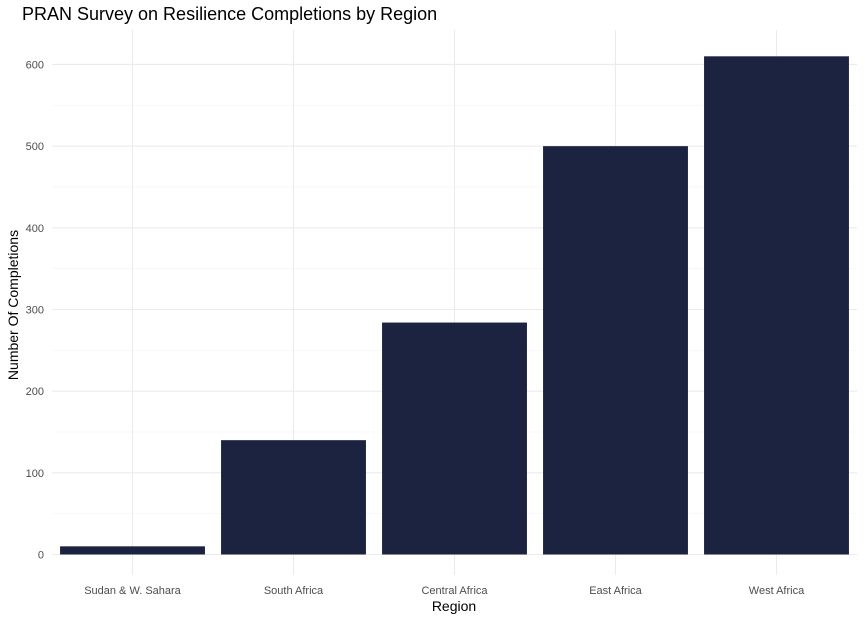 The image size is (865, 621). I want to click on y-tick-label: 600, so click(35, 65).